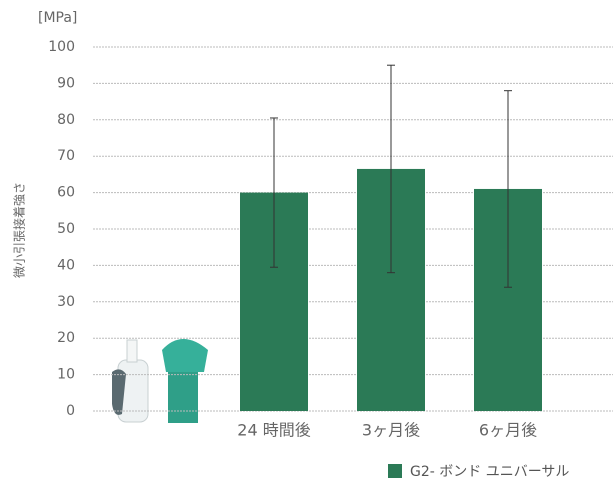 This screenshot has width=613, height=482. What do you see at coordinates (489, 472) in the screenshot?
I see `legend-label: G2- ボンド ユニバーサル` at bounding box center [489, 472].